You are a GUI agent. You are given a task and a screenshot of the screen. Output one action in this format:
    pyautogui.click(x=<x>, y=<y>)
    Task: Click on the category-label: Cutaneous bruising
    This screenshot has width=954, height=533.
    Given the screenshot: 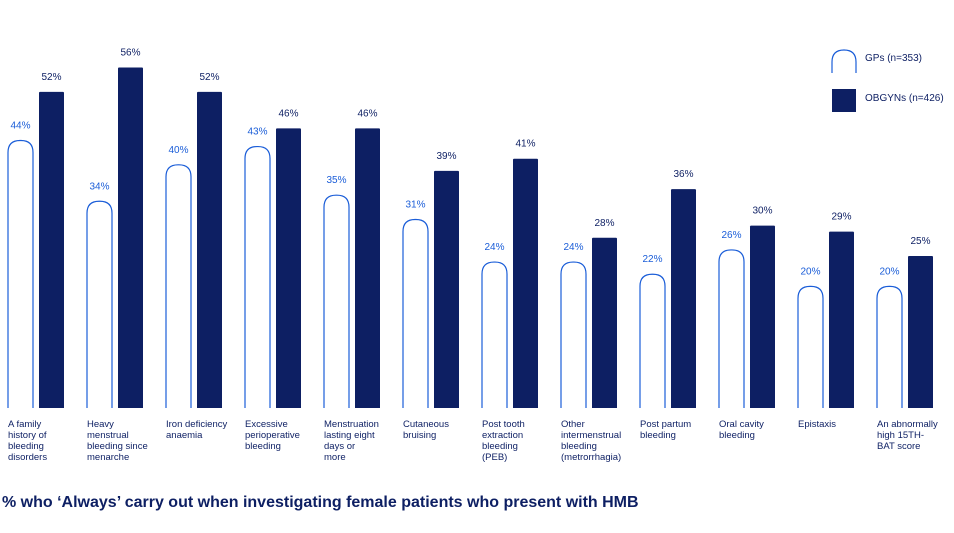 What is the action you would take?
    pyautogui.click(x=426, y=430)
    